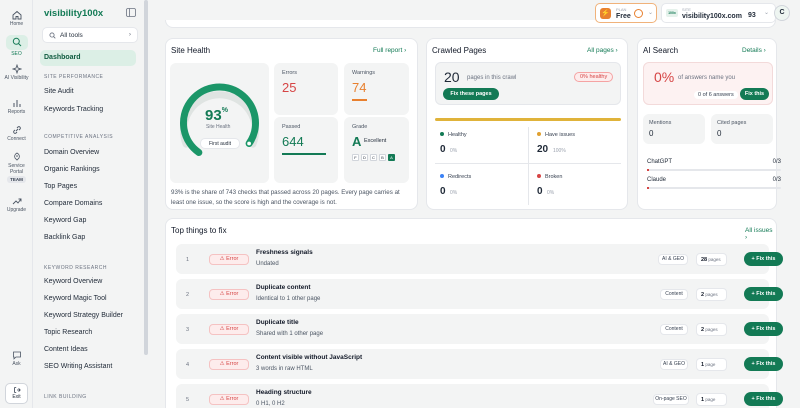  Describe the element at coordinates (359, 100) in the screenshot. I see `warnings-bar` at that location.